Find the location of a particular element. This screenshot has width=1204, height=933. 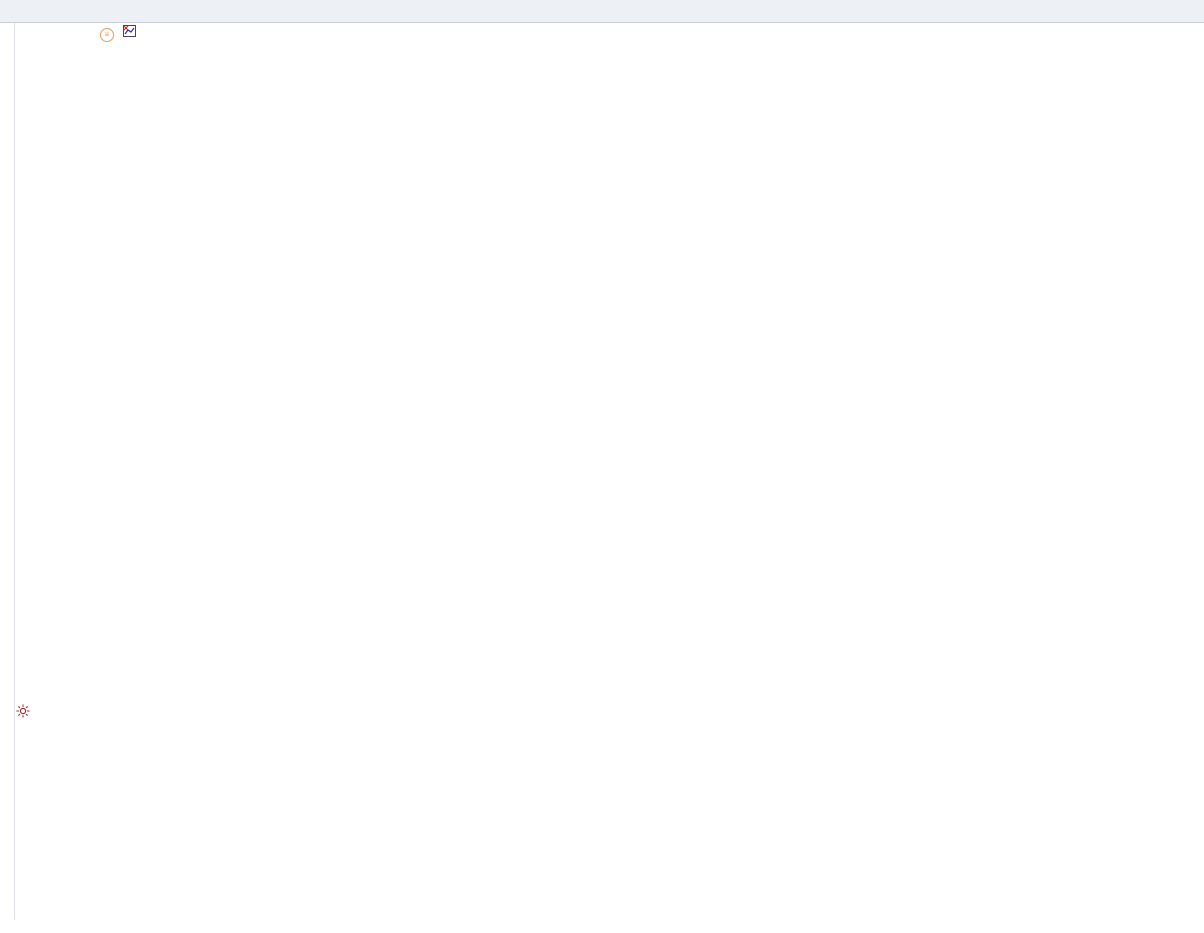

macd-header is located at coordinates (100, 710).